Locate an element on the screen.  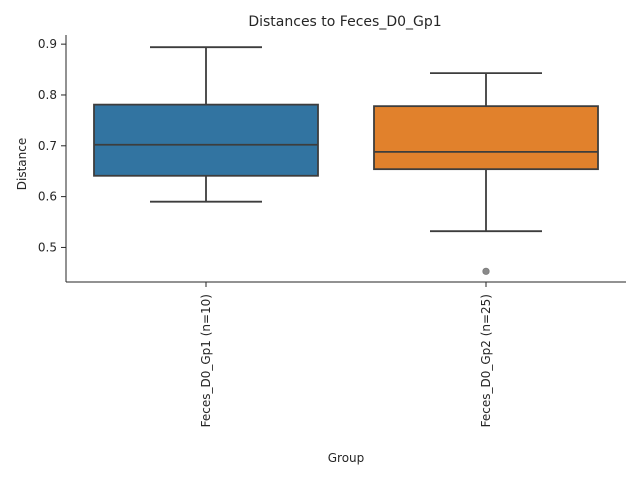
x-tick-label: Feces_D0_Gp1 (n=10) is located at coordinates (206, 360).